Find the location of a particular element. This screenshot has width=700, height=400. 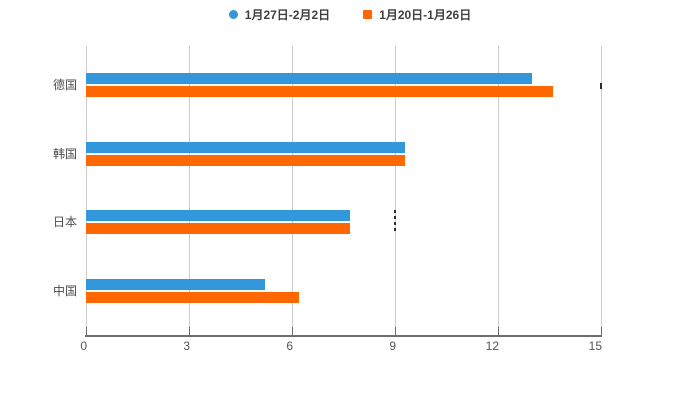

legend-item-series-2: 1月20日-1月26日 is located at coordinates (417, 14).